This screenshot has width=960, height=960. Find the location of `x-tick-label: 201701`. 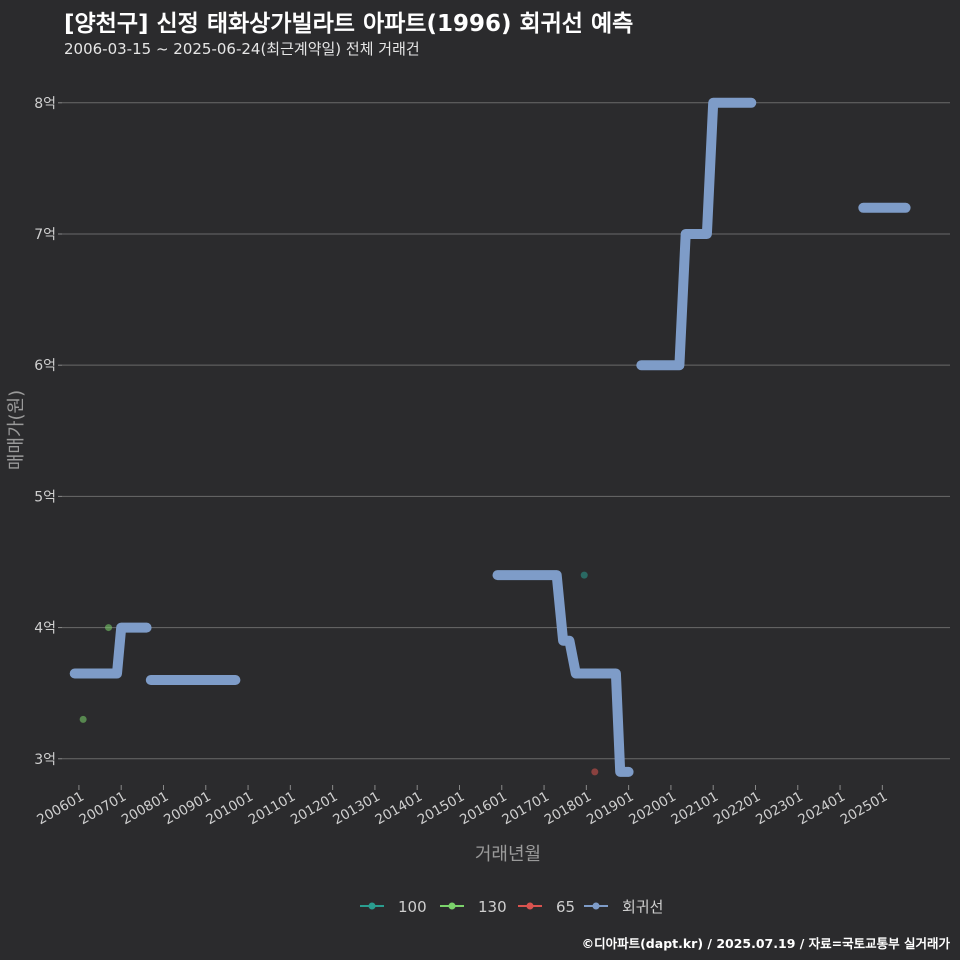

x-tick-label: 201701 is located at coordinates (525, 809).